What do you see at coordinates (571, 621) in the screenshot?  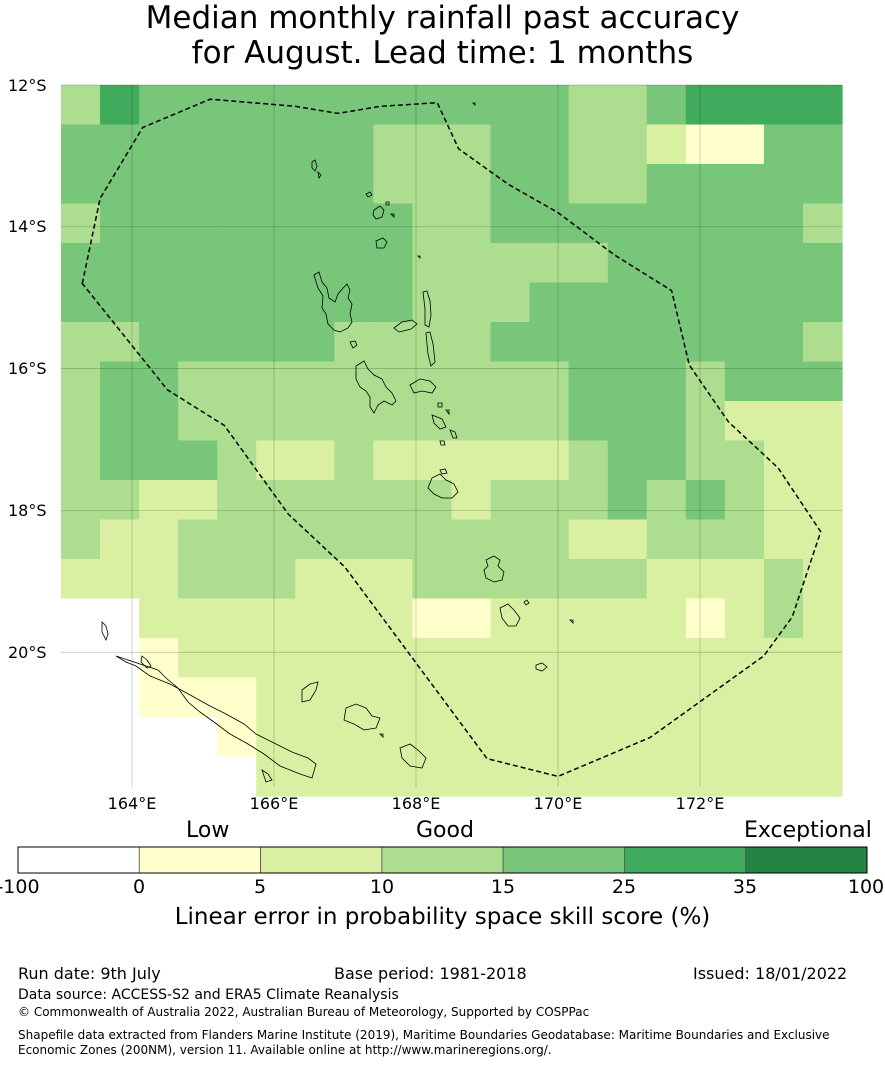 I see `island-futuna` at bounding box center [571, 621].